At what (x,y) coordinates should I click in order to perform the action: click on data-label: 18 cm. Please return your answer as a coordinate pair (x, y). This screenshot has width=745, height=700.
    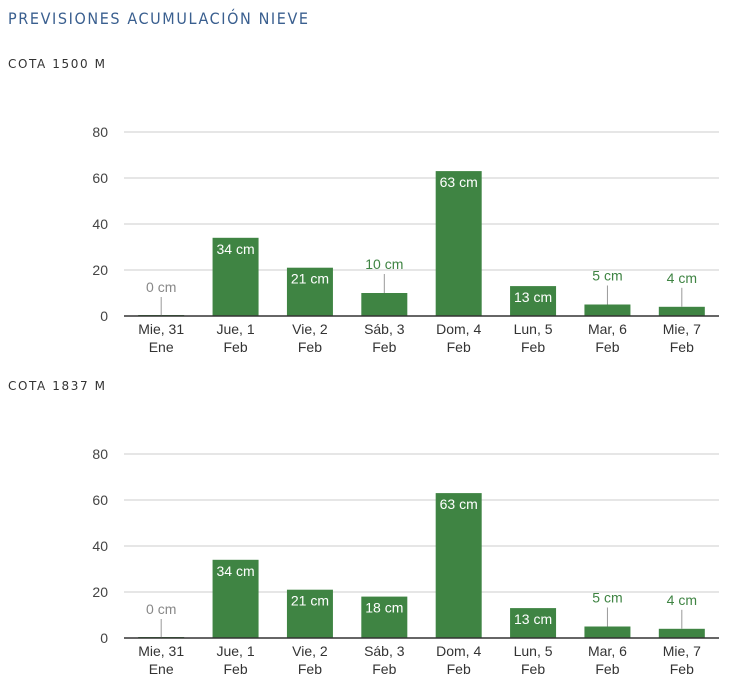
    Looking at the image, I should click on (384, 608).